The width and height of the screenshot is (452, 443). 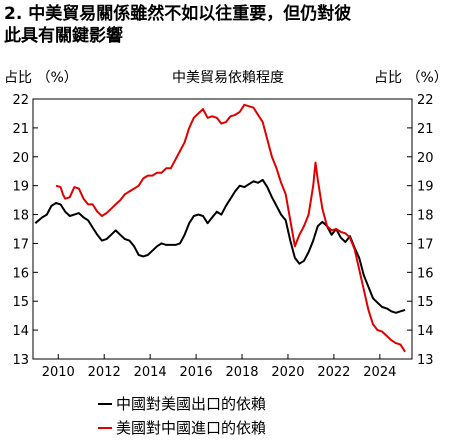 What do you see at coordinates (227, 25) in the screenshot?
I see `figure-title: 2. 中美貿易關係雖然不如以往重要，但仍對彼 此具有關鍵影響` at bounding box center [227, 25].